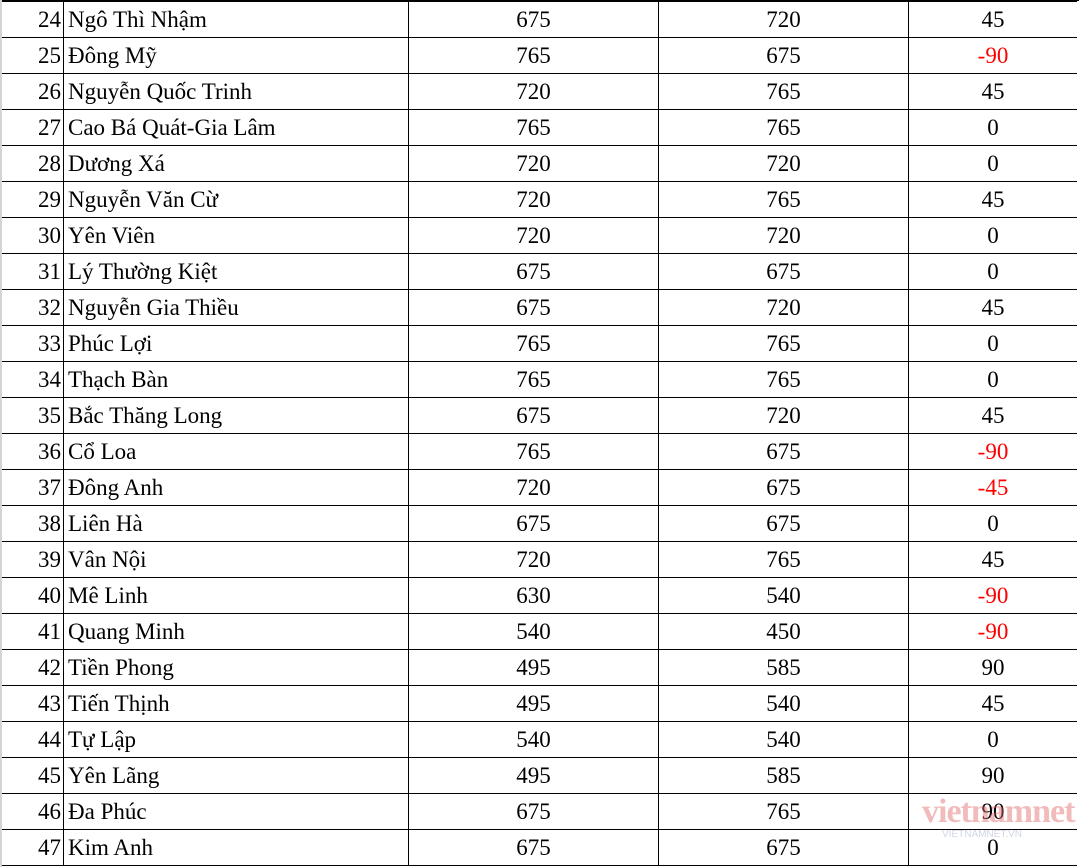  What do you see at coordinates (236, 487) in the screenshot?
I see `school-name: Đông Anh` at bounding box center [236, 487].